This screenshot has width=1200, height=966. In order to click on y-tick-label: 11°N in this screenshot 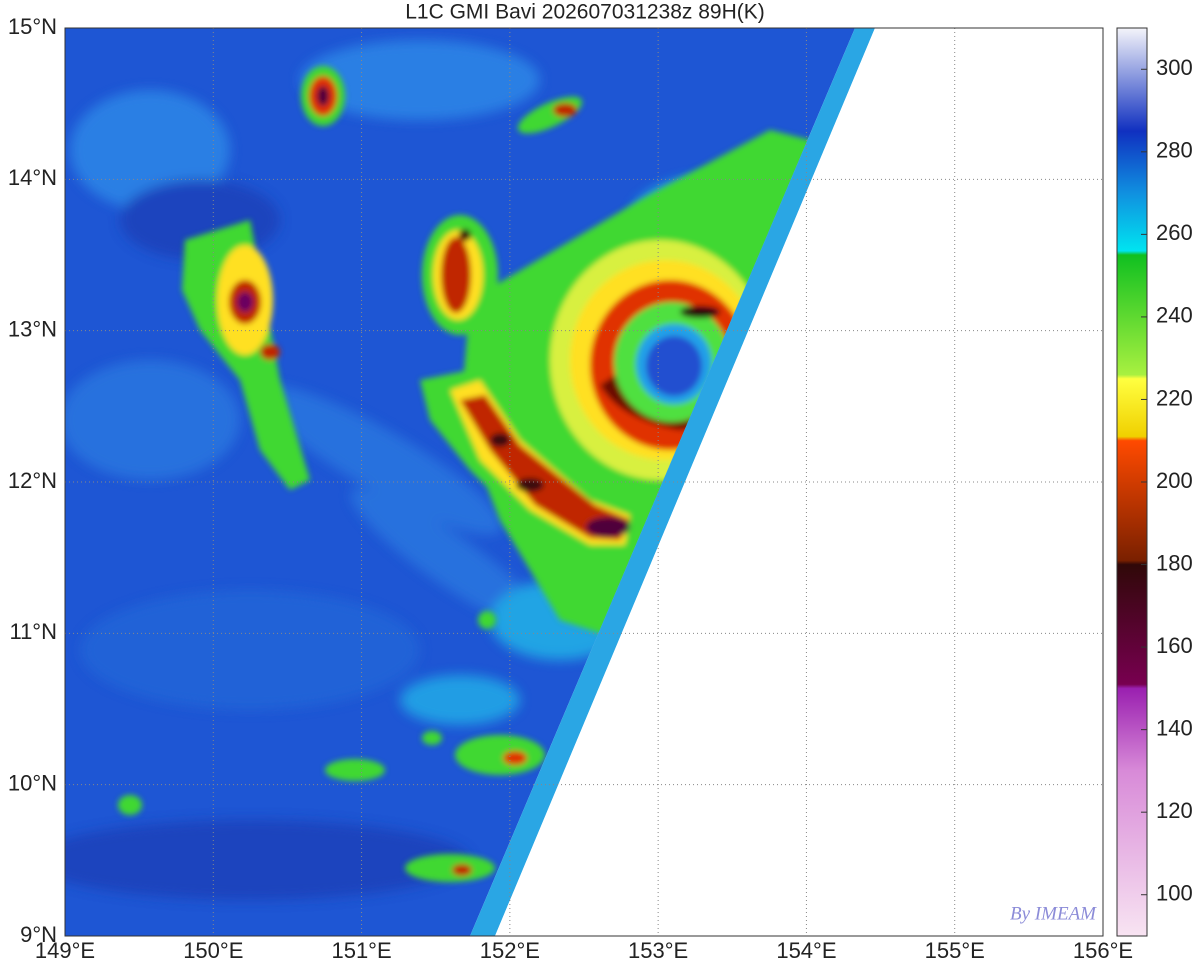, I will do `click(33, 631)`.